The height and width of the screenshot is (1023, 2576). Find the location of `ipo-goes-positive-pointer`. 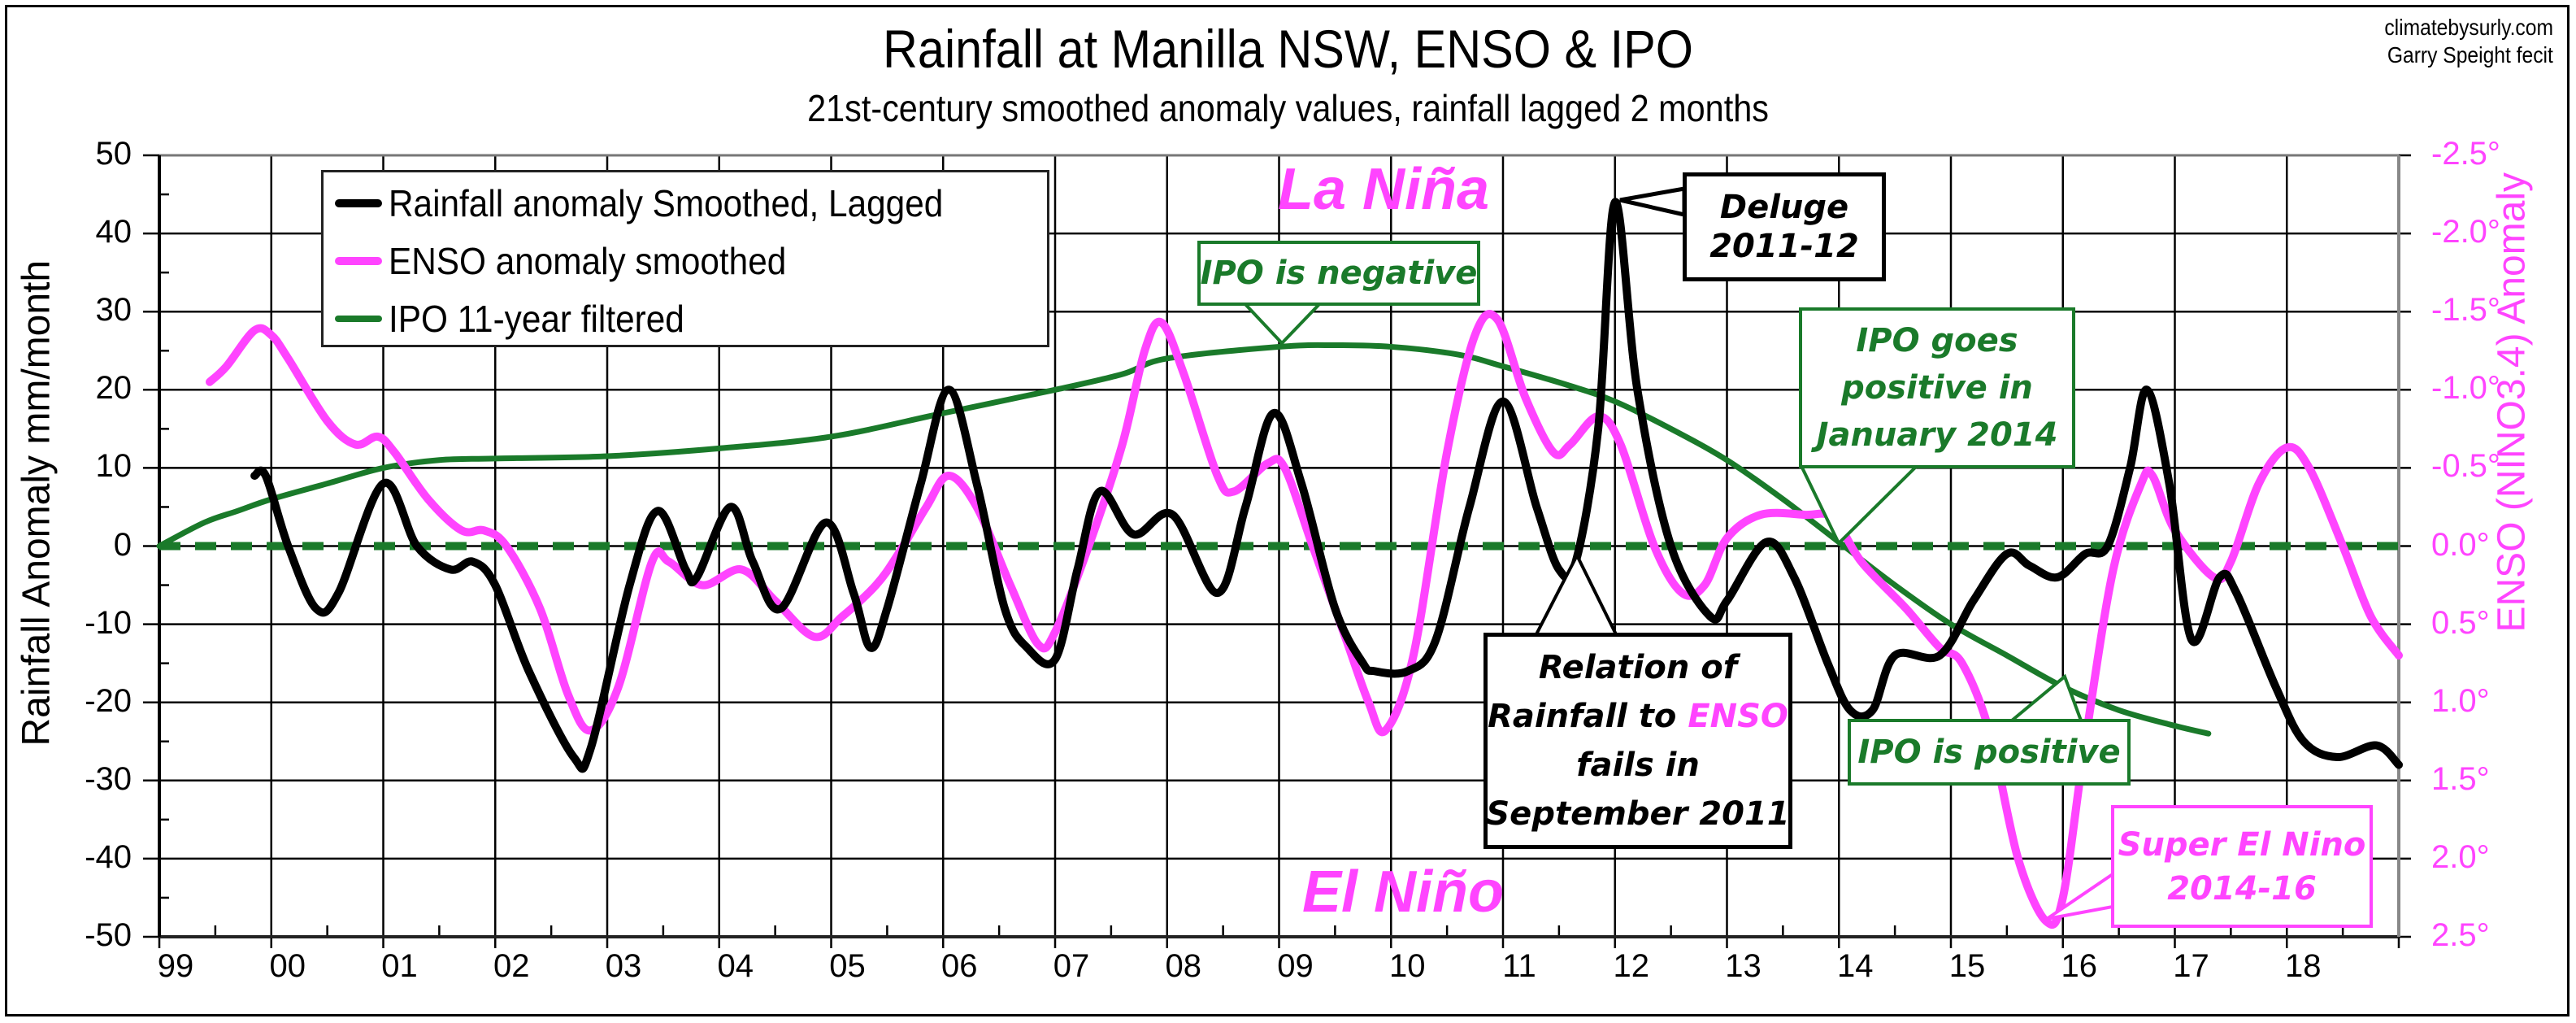

ipo-goes-positive-pointer is located at coordinates (1859, 505).